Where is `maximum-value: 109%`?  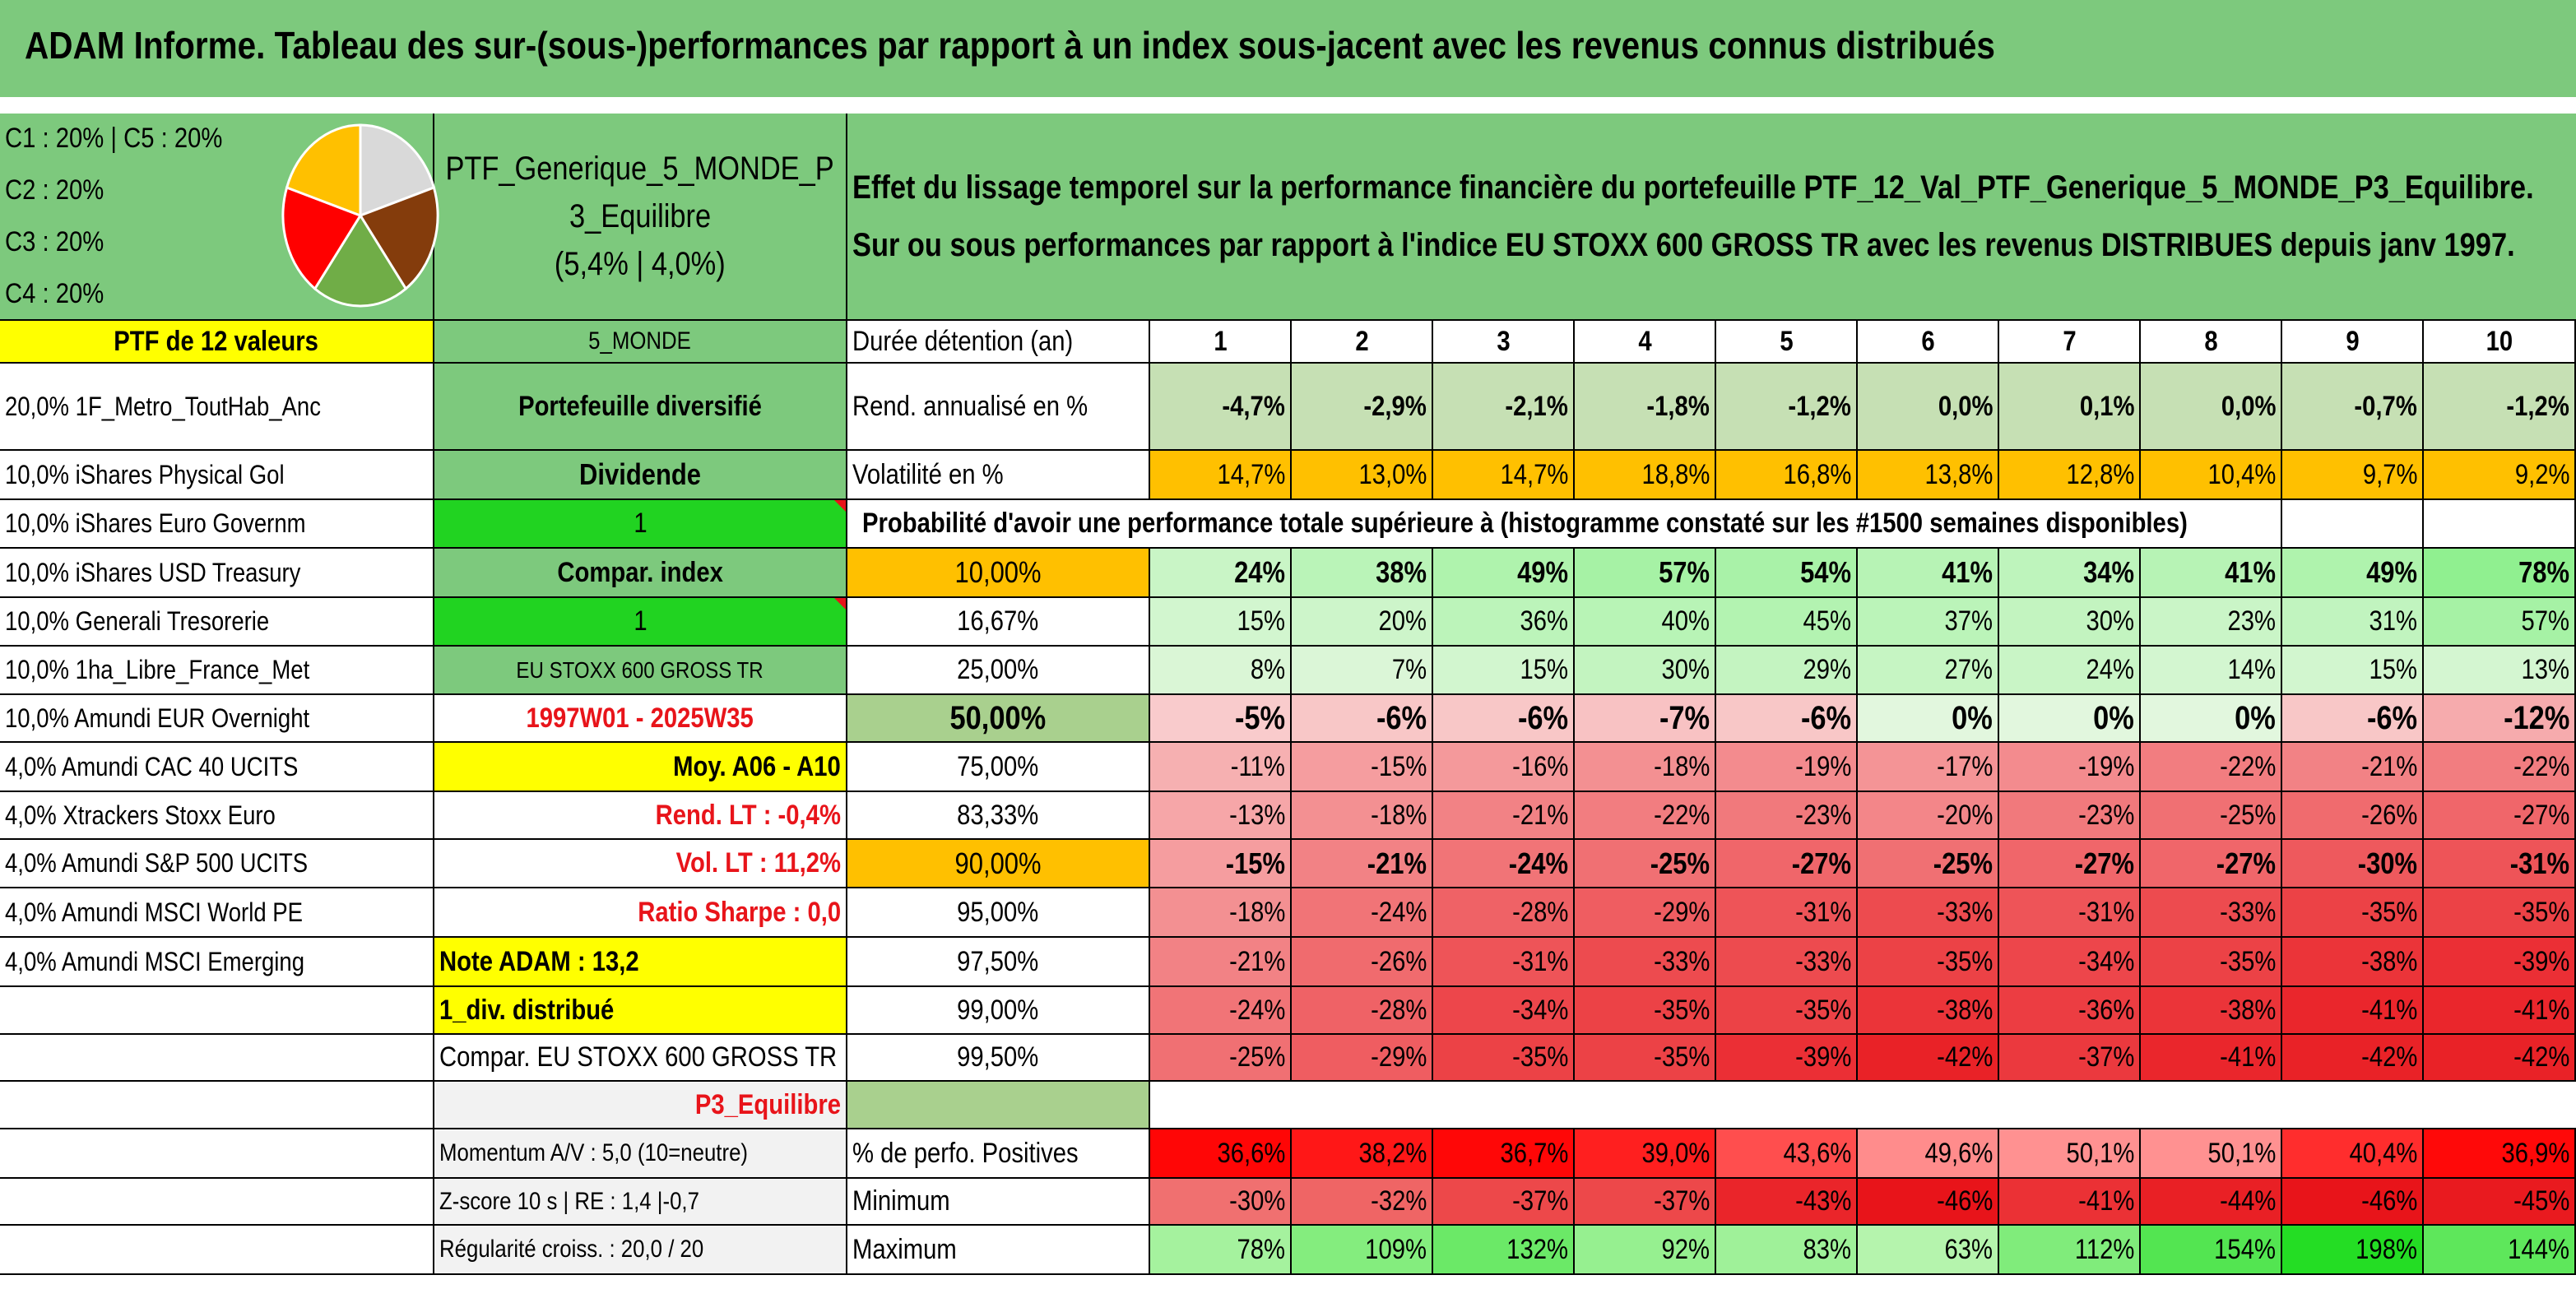 maximum-value: 109% is located at coordinates (1362, 1250).